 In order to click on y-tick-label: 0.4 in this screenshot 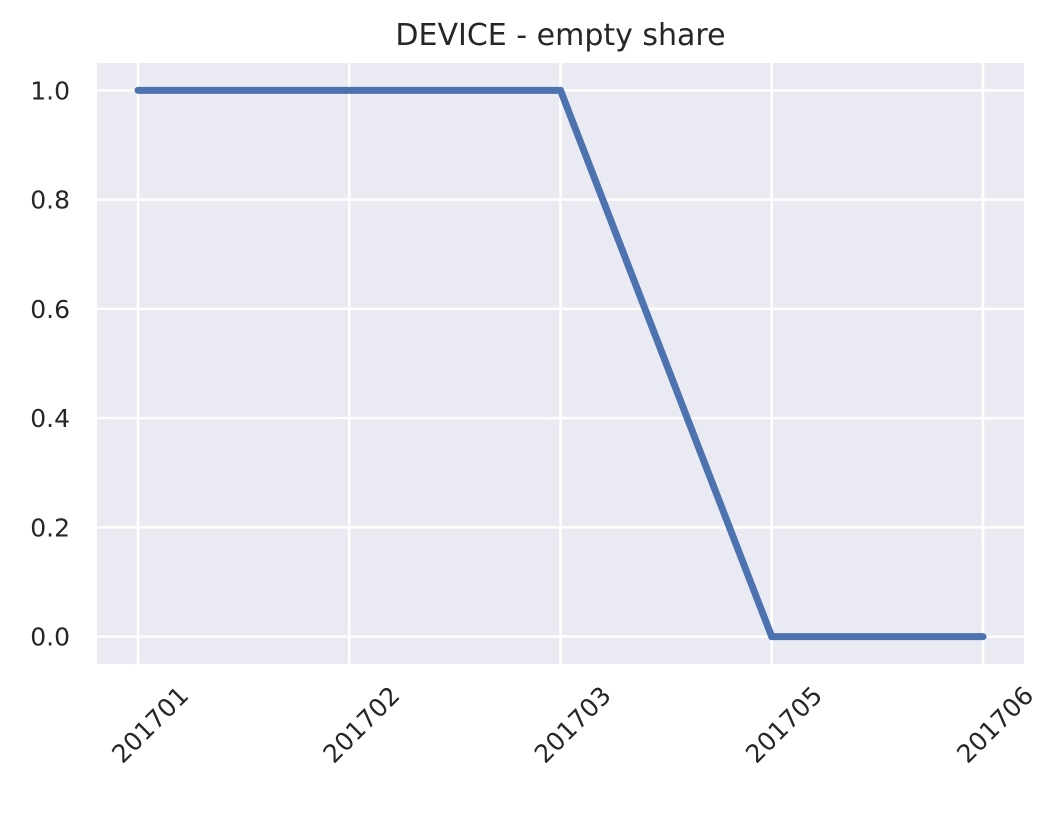, I will do `click(50, 418)`.